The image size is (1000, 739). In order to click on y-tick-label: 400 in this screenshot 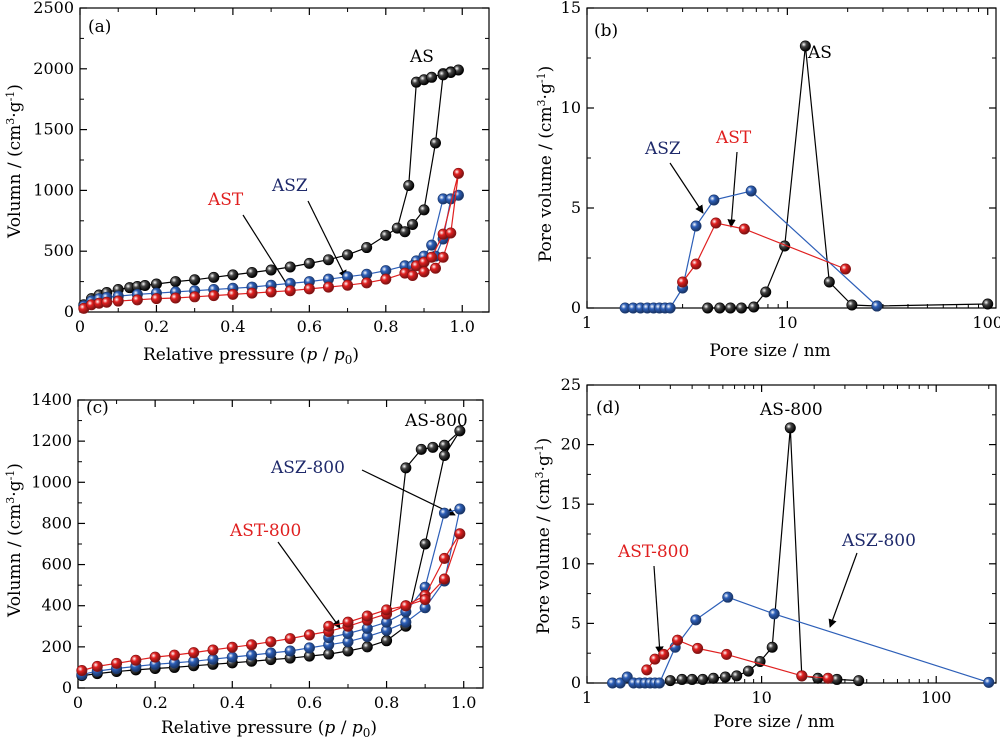, I will do `click(56, 605)`.